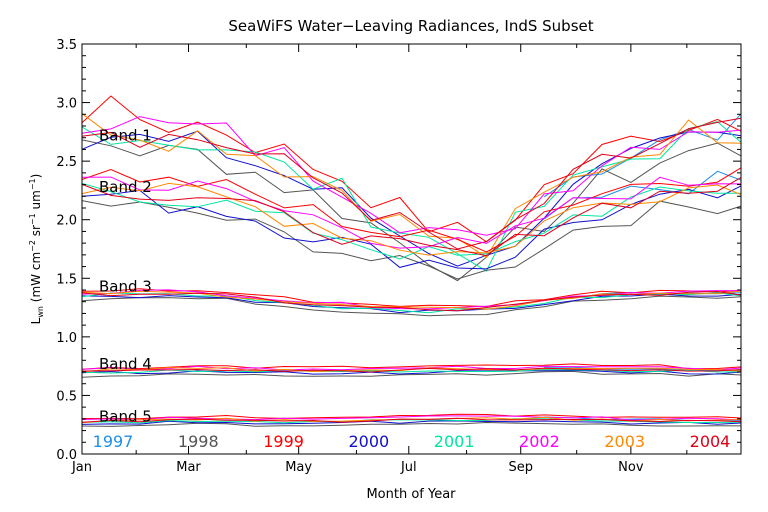  I want to click on y-axis-label: Lwn (mW cm−2 sr−1 um−1), so click(36, 249).